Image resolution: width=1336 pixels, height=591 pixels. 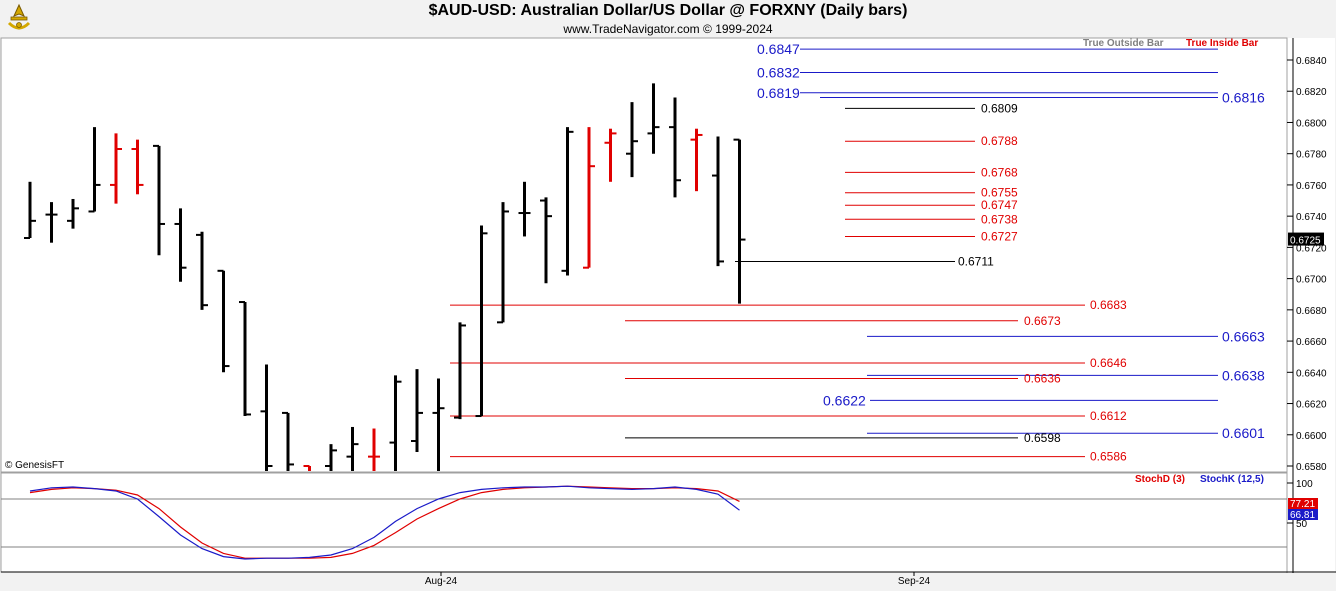 What do you see at coordinates (778, 49) in the screenshot?
I see `price-level-label: 0.6847` at bounding box center [778, 49].